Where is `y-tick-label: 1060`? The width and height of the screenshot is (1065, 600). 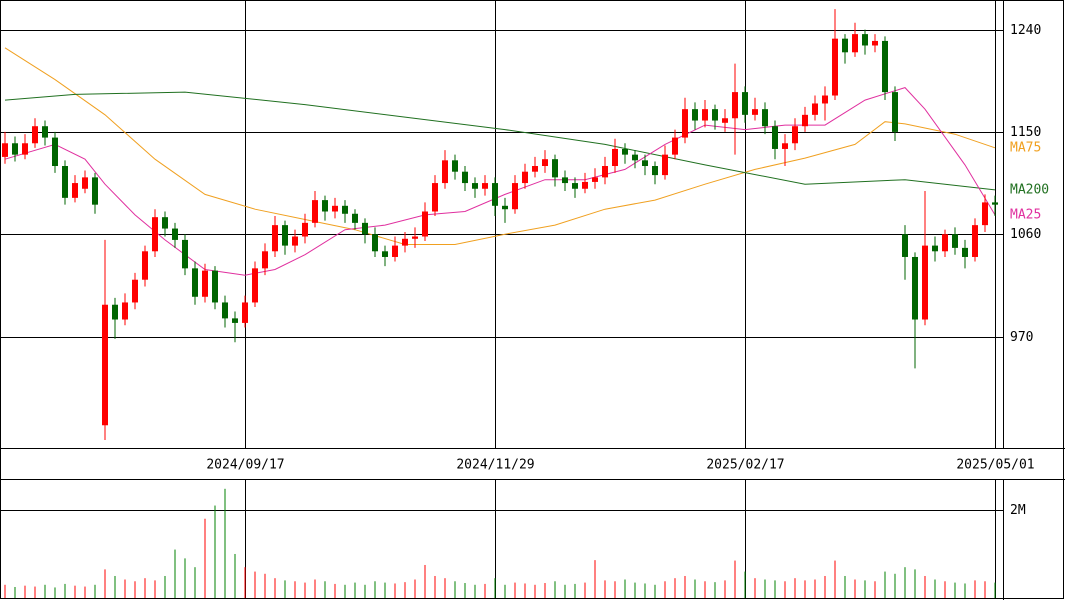 y-tick-label: 1060 is located at coordinates (1025, 234).